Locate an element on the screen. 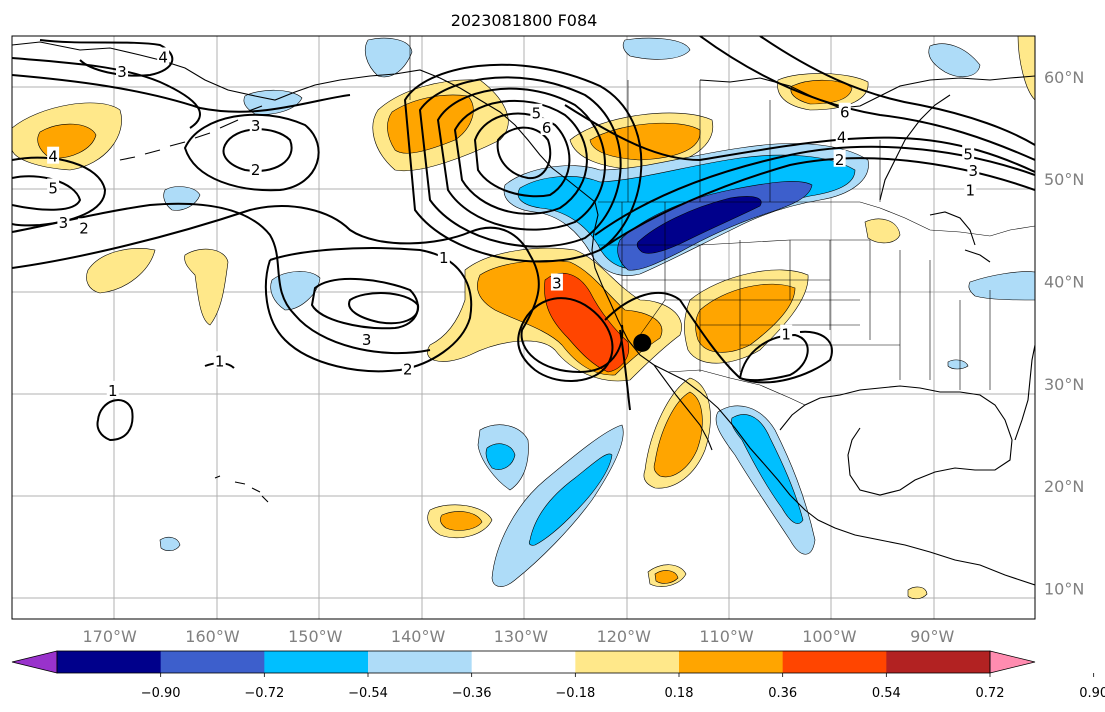 This screenshot has height=712, width=1105. lat-axis-labels: 60°N 50°N 40°N 30°N 20°N 10°N is located at coordinates (1064, 333).